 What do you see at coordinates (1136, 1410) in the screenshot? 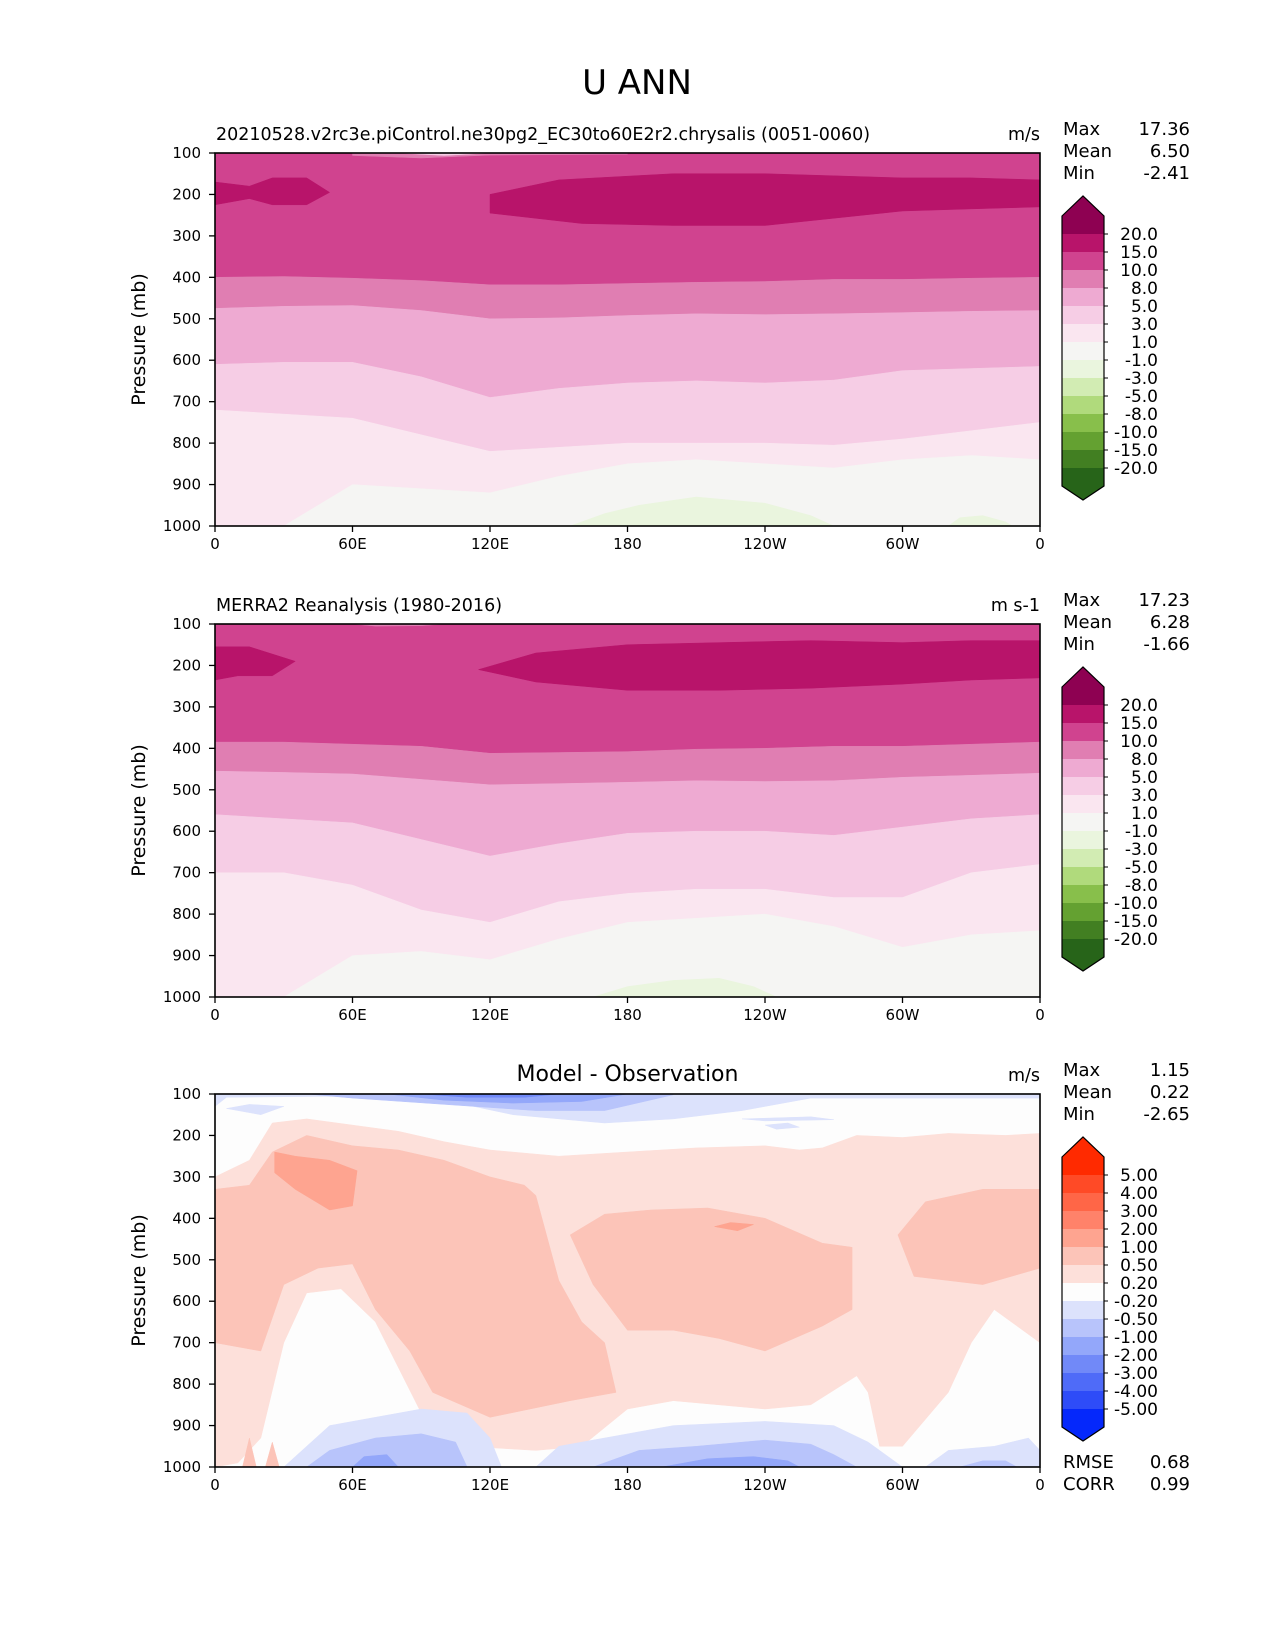
I see `colorbar-tick-label: -5.00` at bounding box center [1136, 1410].